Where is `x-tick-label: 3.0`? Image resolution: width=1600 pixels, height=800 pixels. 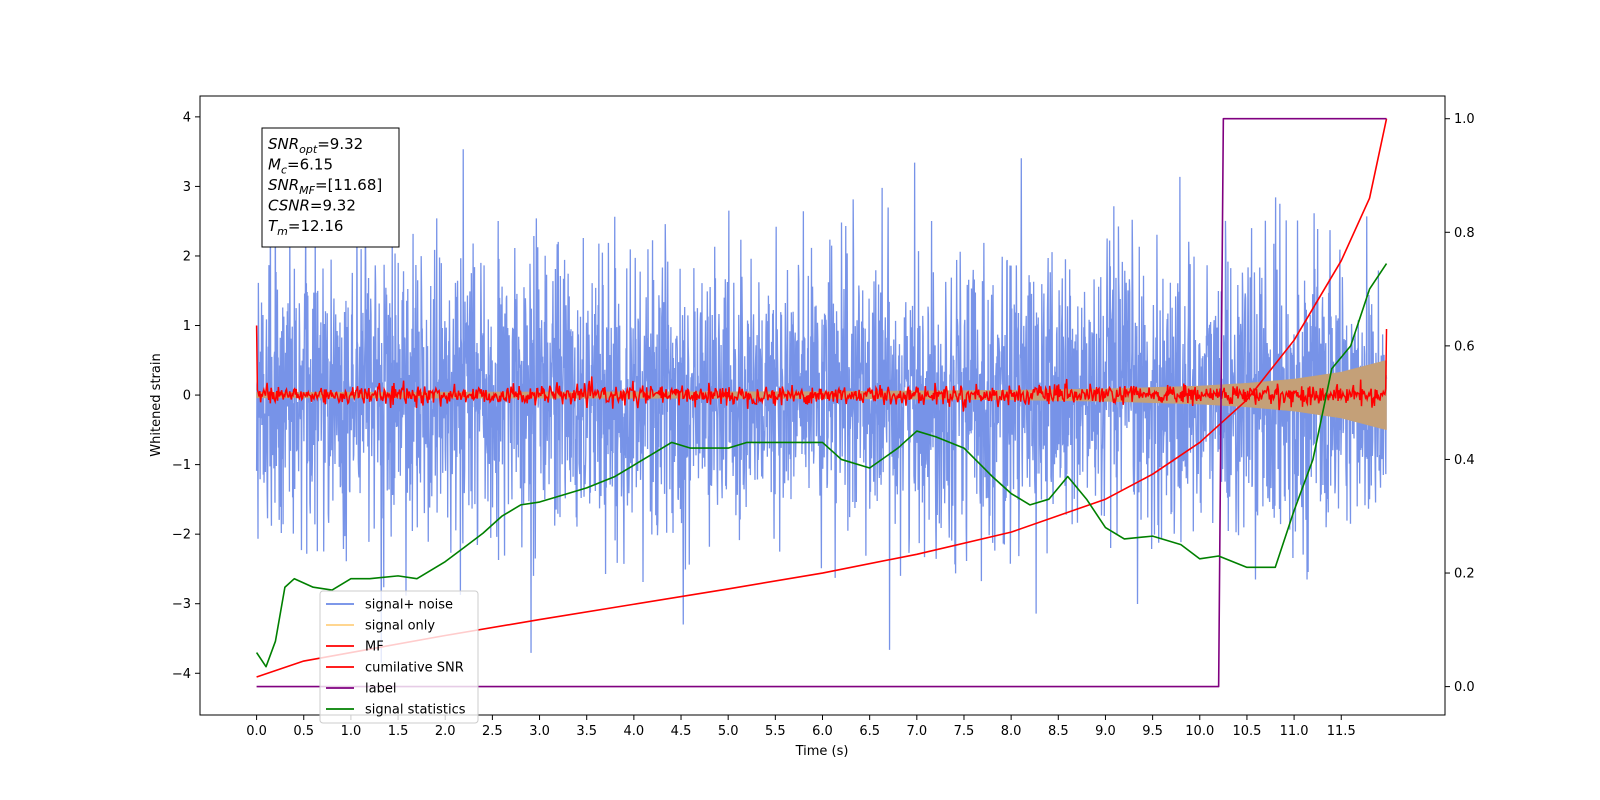
x-tick-label: 3.0 is located at coordinates (539, 731).